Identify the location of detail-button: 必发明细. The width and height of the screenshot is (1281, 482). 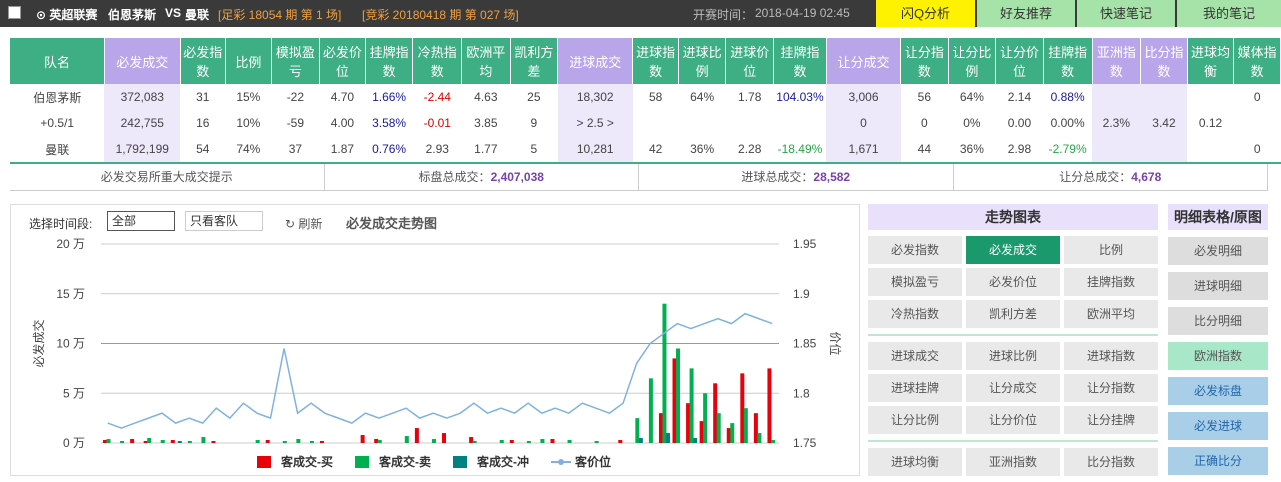
(1218, 251).